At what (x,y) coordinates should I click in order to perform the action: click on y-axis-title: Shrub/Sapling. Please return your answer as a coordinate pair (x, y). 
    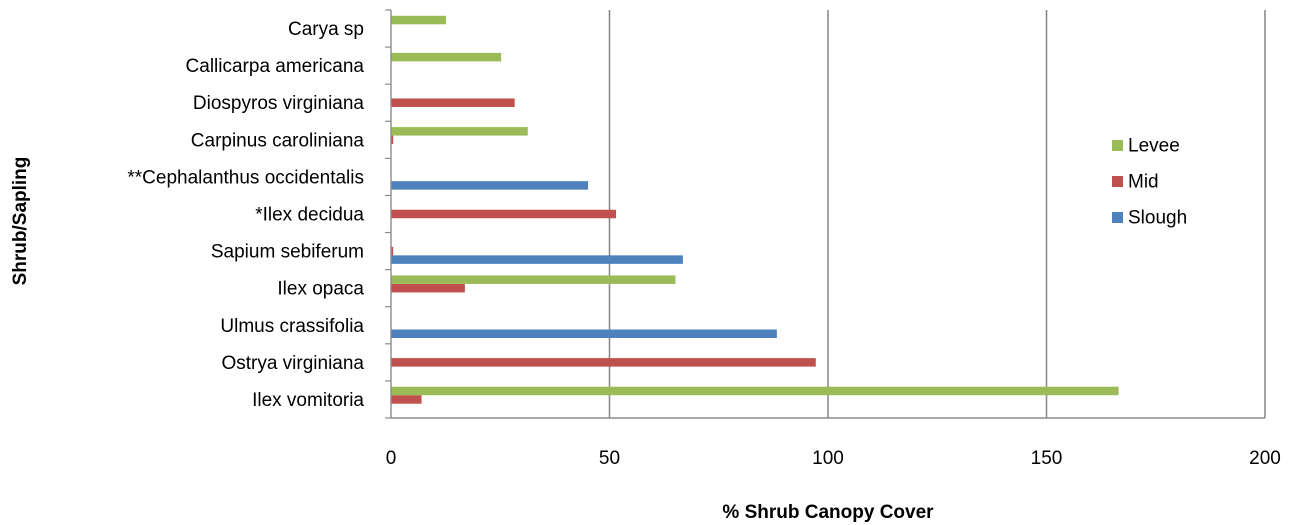
    Looking at the image, I should click on (20, 221).